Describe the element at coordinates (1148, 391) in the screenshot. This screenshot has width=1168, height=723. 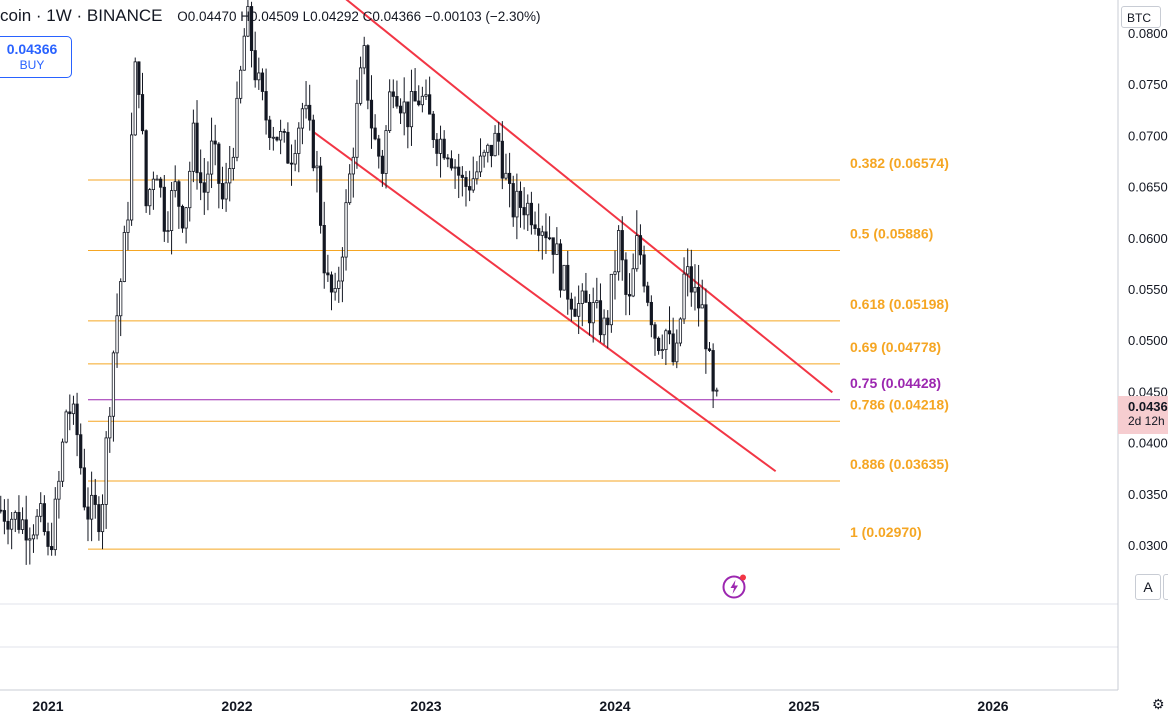
I see `y-tick-label: 0.0450` at that location.